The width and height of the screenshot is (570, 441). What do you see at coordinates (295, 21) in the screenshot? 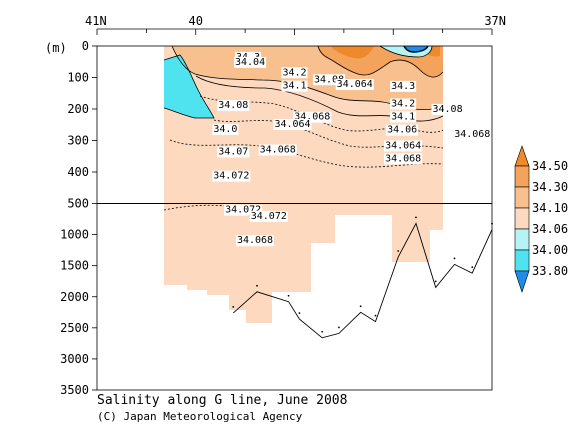
I see `latitude-axis-labels: 41N 40 37N` at bounding box center [295, 21].